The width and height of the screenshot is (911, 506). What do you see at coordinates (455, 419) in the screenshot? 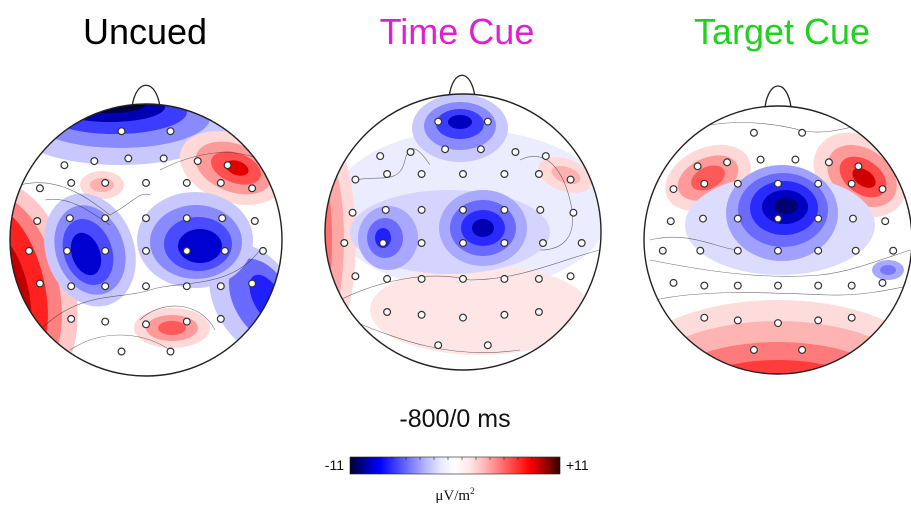
I see `time-window-label: -800/0 ms` at bounding box center [455, 419].